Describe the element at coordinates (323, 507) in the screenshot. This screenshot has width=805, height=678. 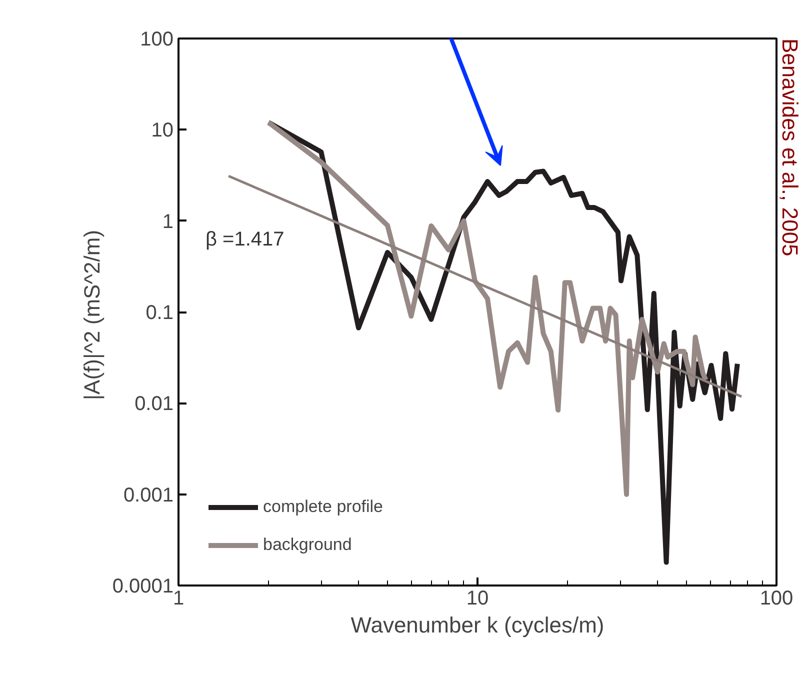
I see `legend-label: complete profile` at that location.